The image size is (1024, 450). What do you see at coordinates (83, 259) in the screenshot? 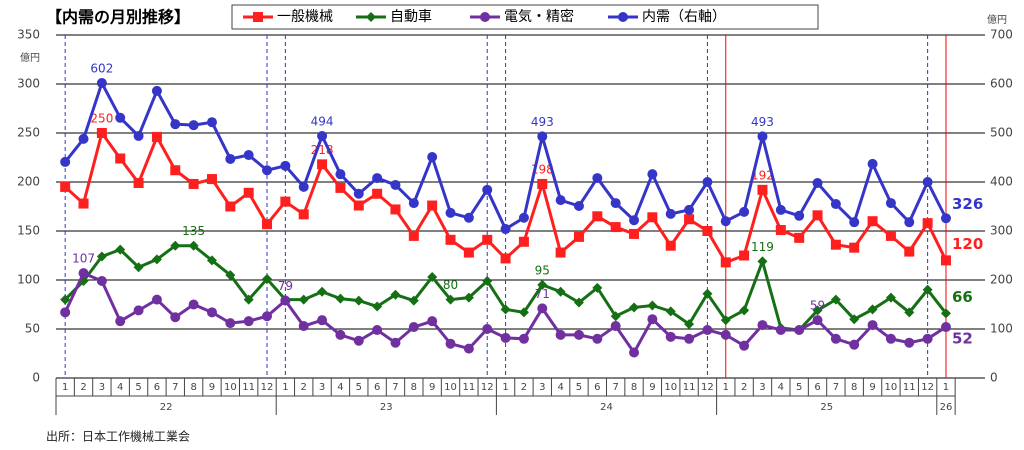
I see `data-label: 107` at bounding box center [83, 259].